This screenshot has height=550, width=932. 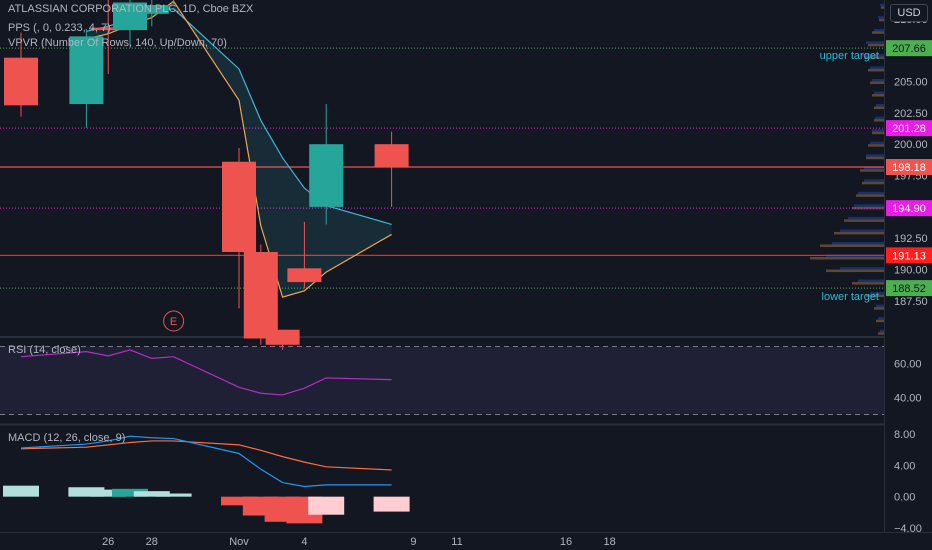 I want to click on rsi-tick-label: 40.00, so click(x=908, y=399).